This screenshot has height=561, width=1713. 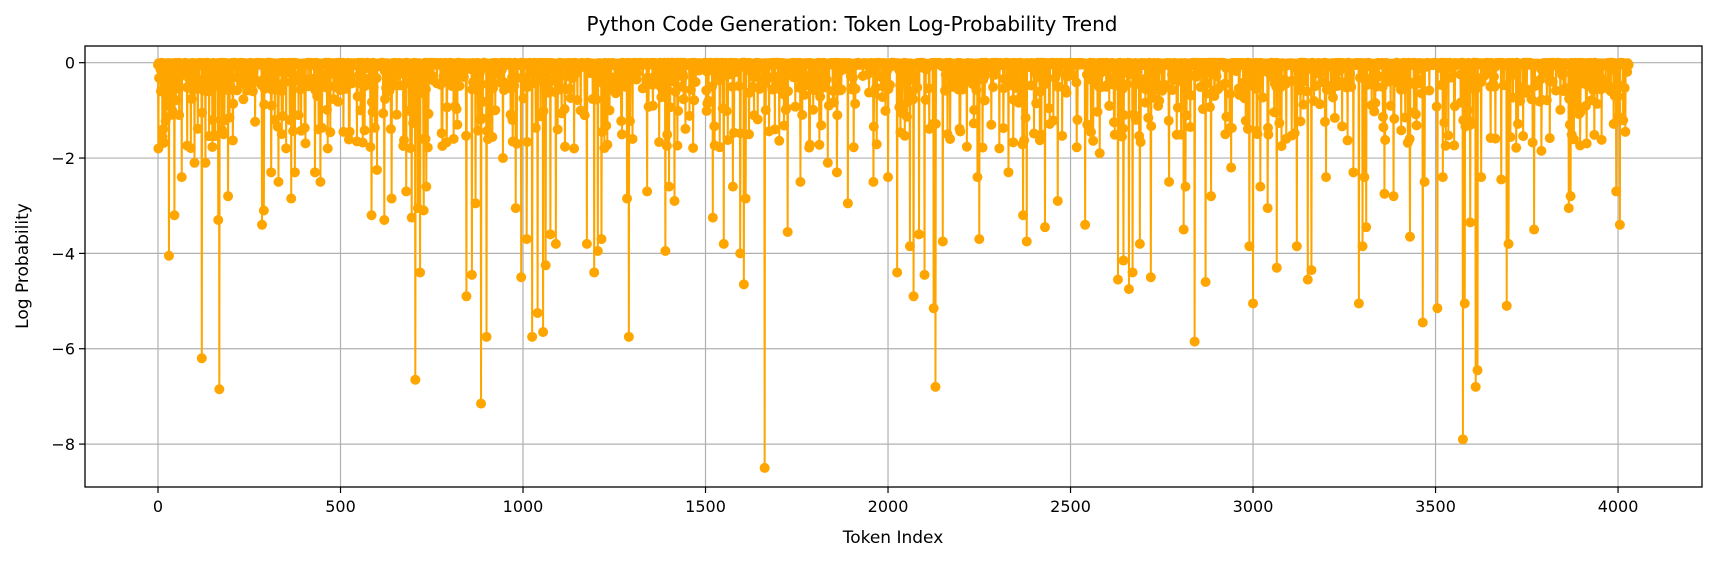 I want to click on x-axis-label: Token Index, so click(x=893, y=538).